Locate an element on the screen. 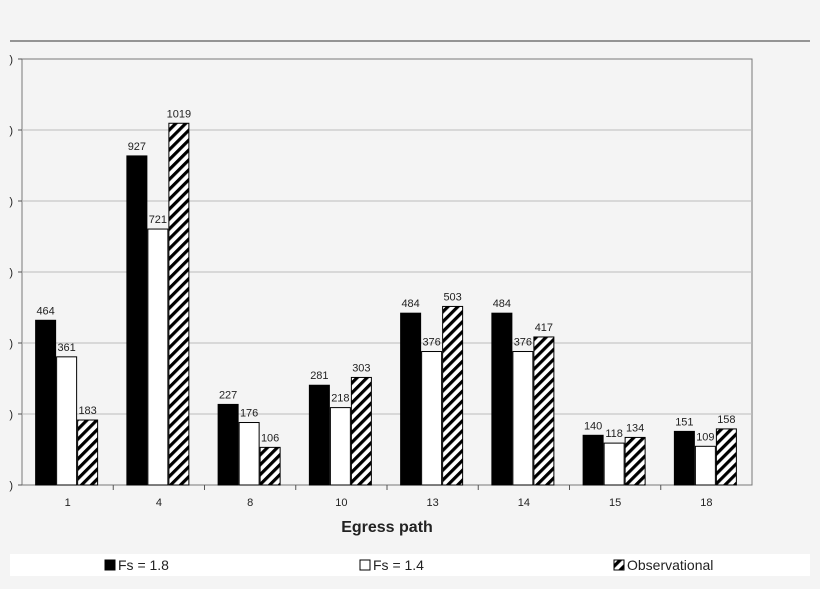 Image resolution: width=820 pixels, height=589 pixels. data-label: 281 is located at coordinates (319, 376).